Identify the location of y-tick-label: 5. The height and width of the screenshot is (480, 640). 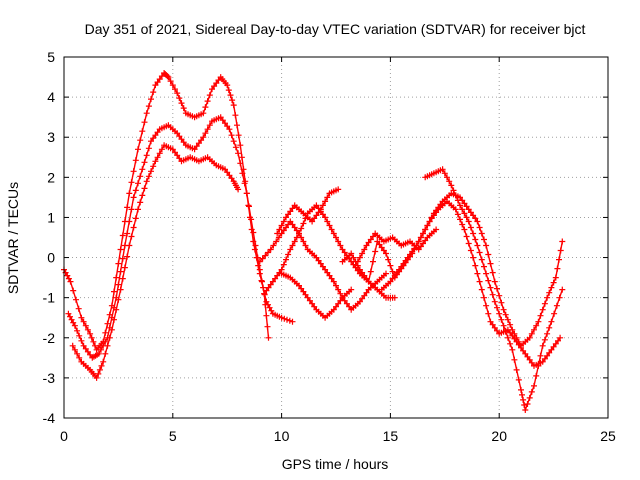
(51, 57).